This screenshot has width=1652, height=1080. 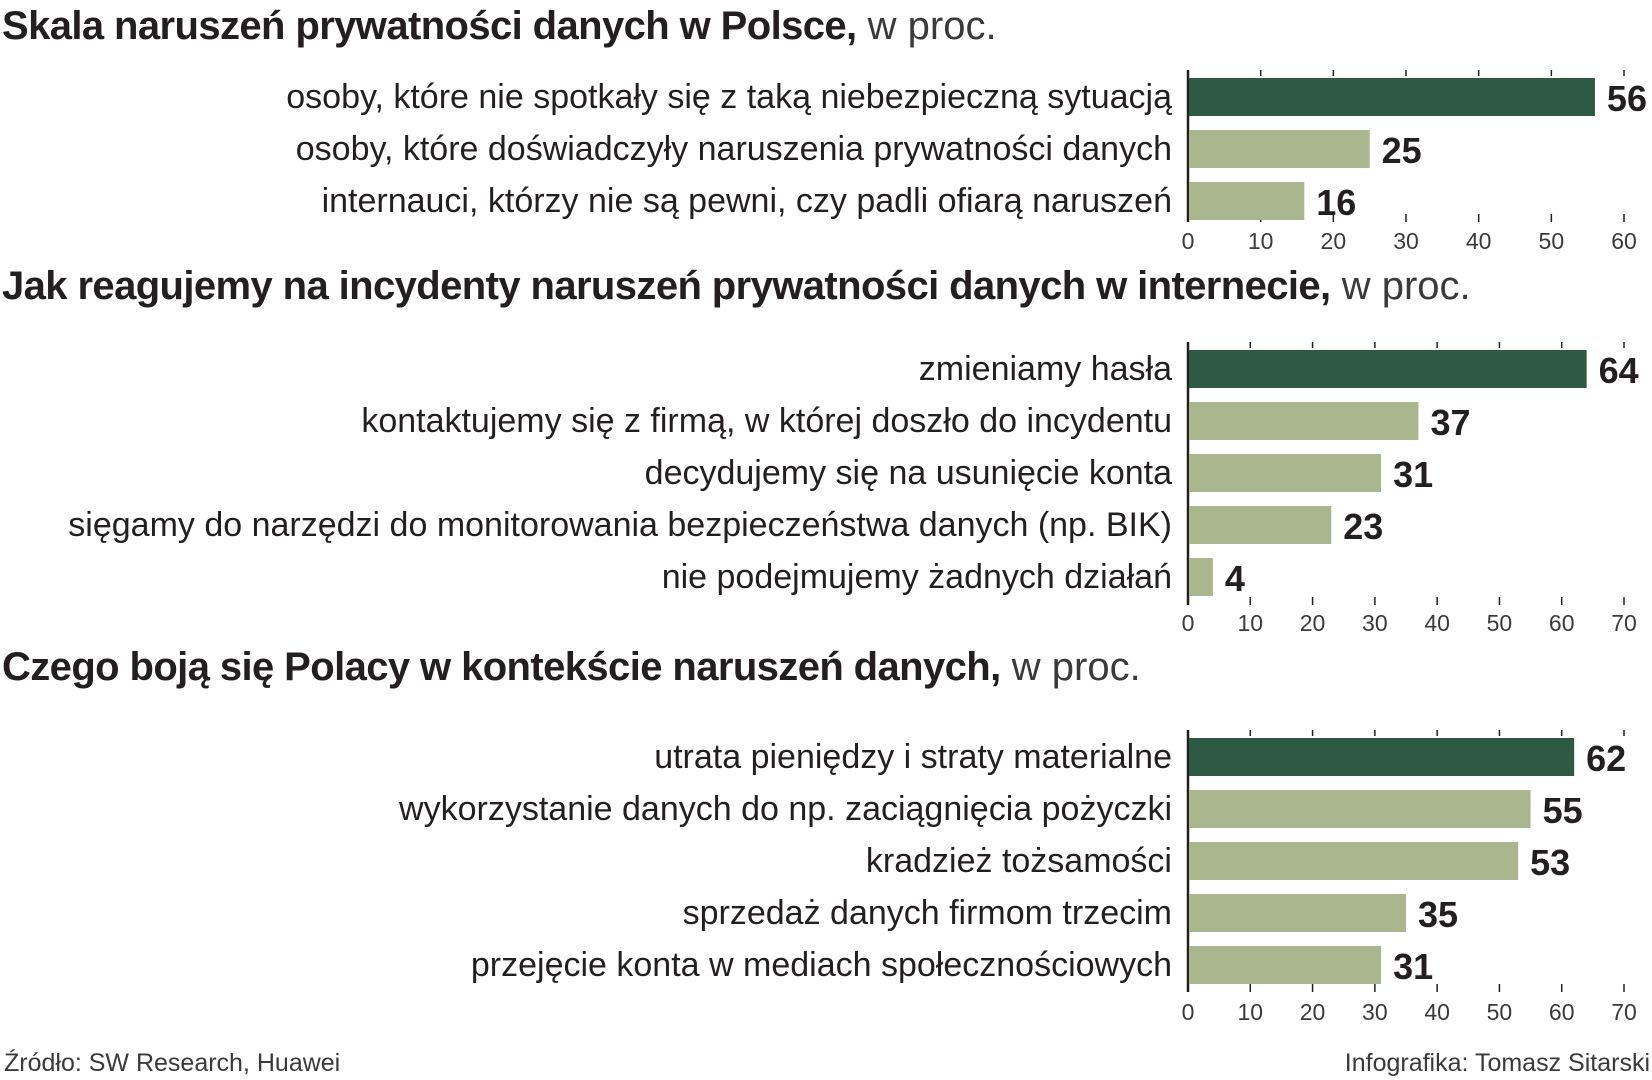 I want to click on value-label: 55, so click(x=1563, y=810).